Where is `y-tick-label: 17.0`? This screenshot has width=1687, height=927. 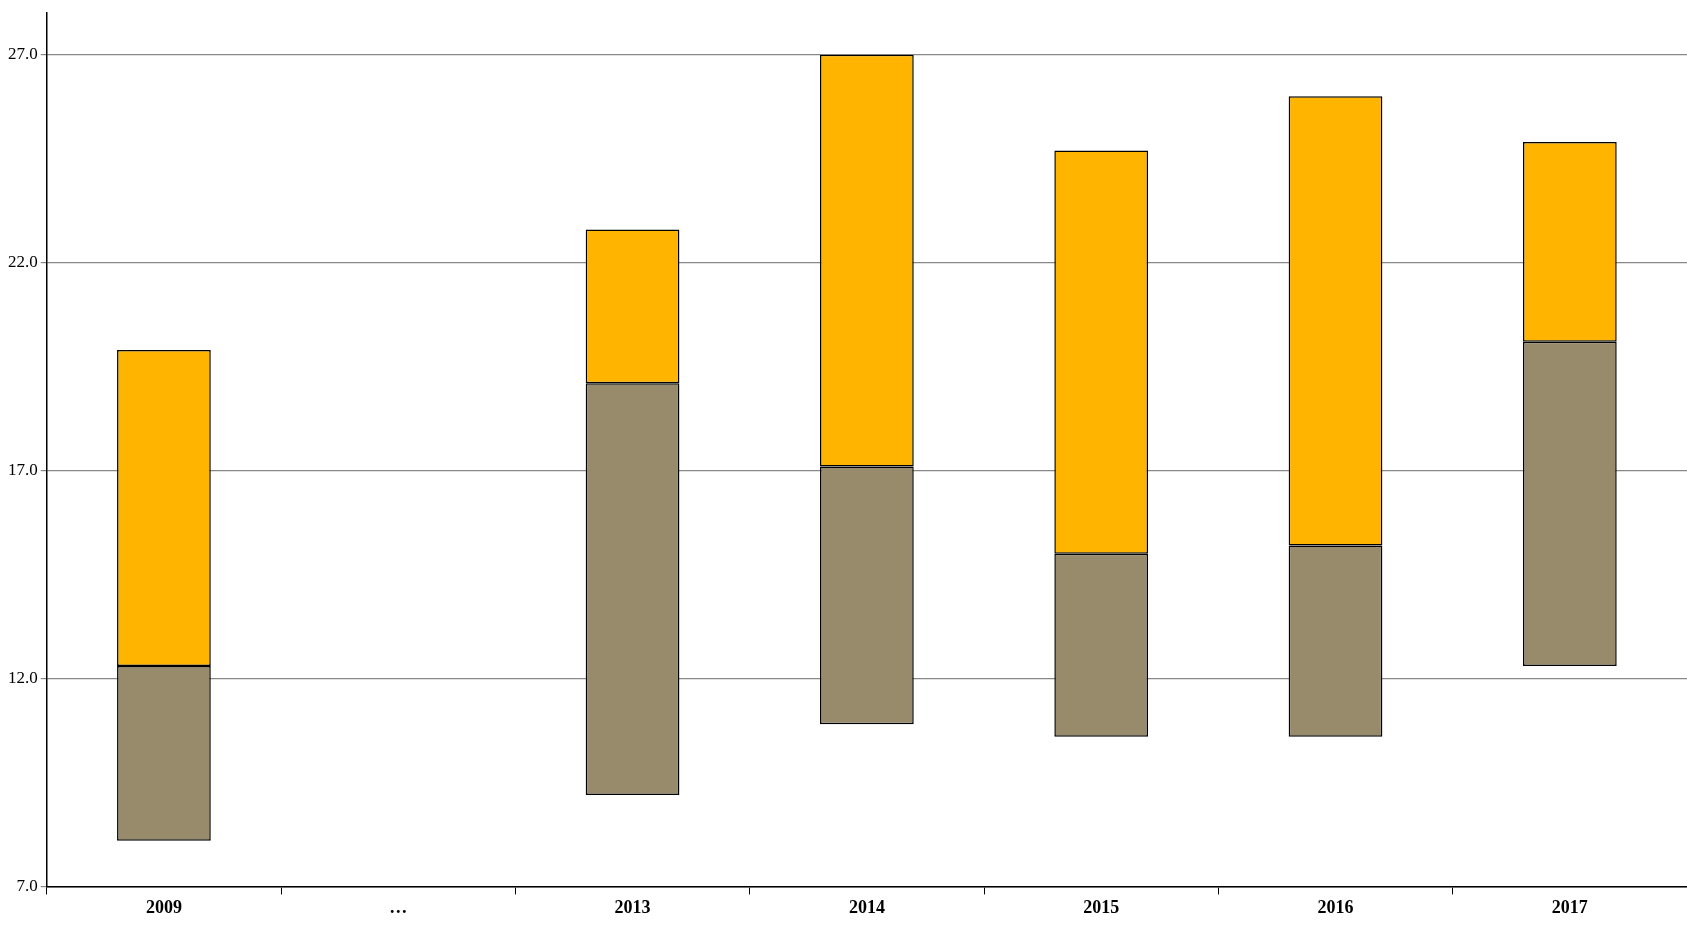 y-tick-label: 17.0 is located at coordinates (23, 470).